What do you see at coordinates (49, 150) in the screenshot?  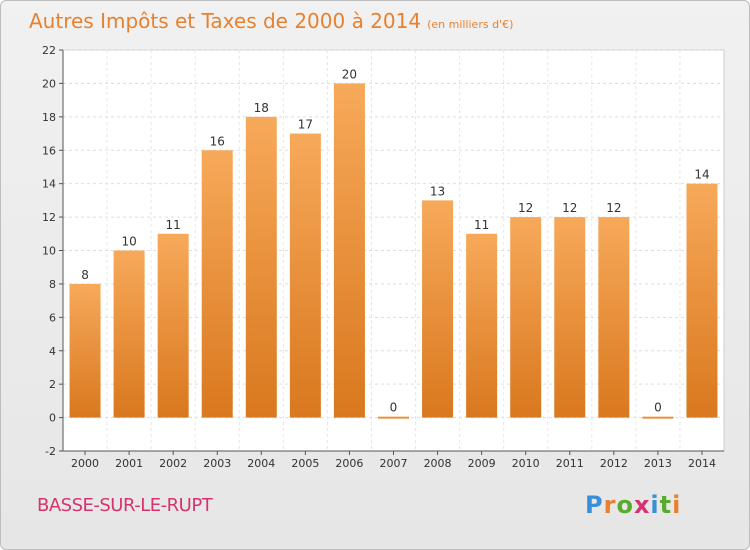 I see `y-tick-label: 16` at bounding box center [49, 150].